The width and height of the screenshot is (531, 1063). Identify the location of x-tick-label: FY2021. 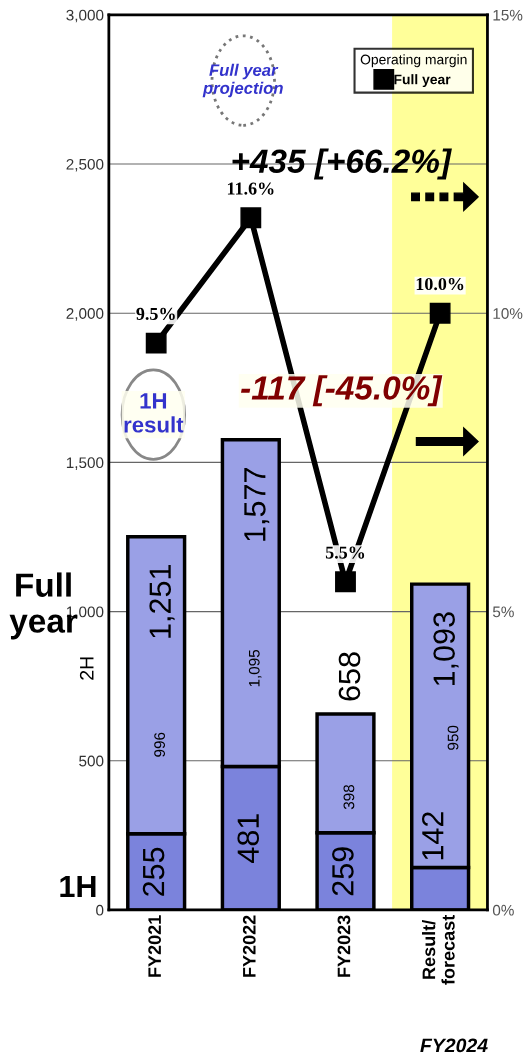
(155, 946).